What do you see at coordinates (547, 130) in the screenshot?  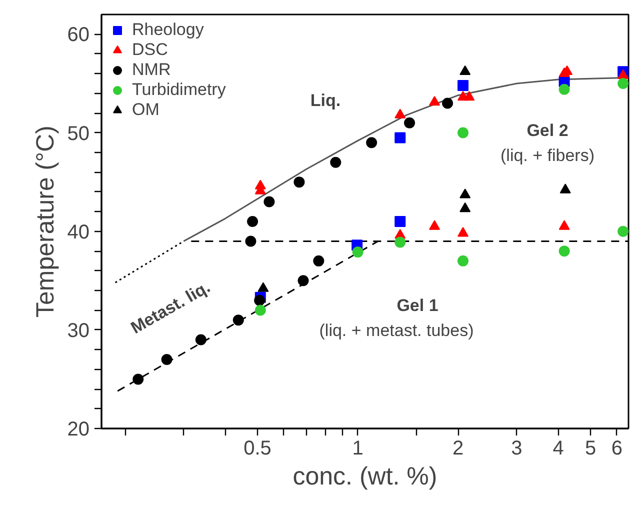 I see `annotation: Gel 2` at bounding box center [547, 130].